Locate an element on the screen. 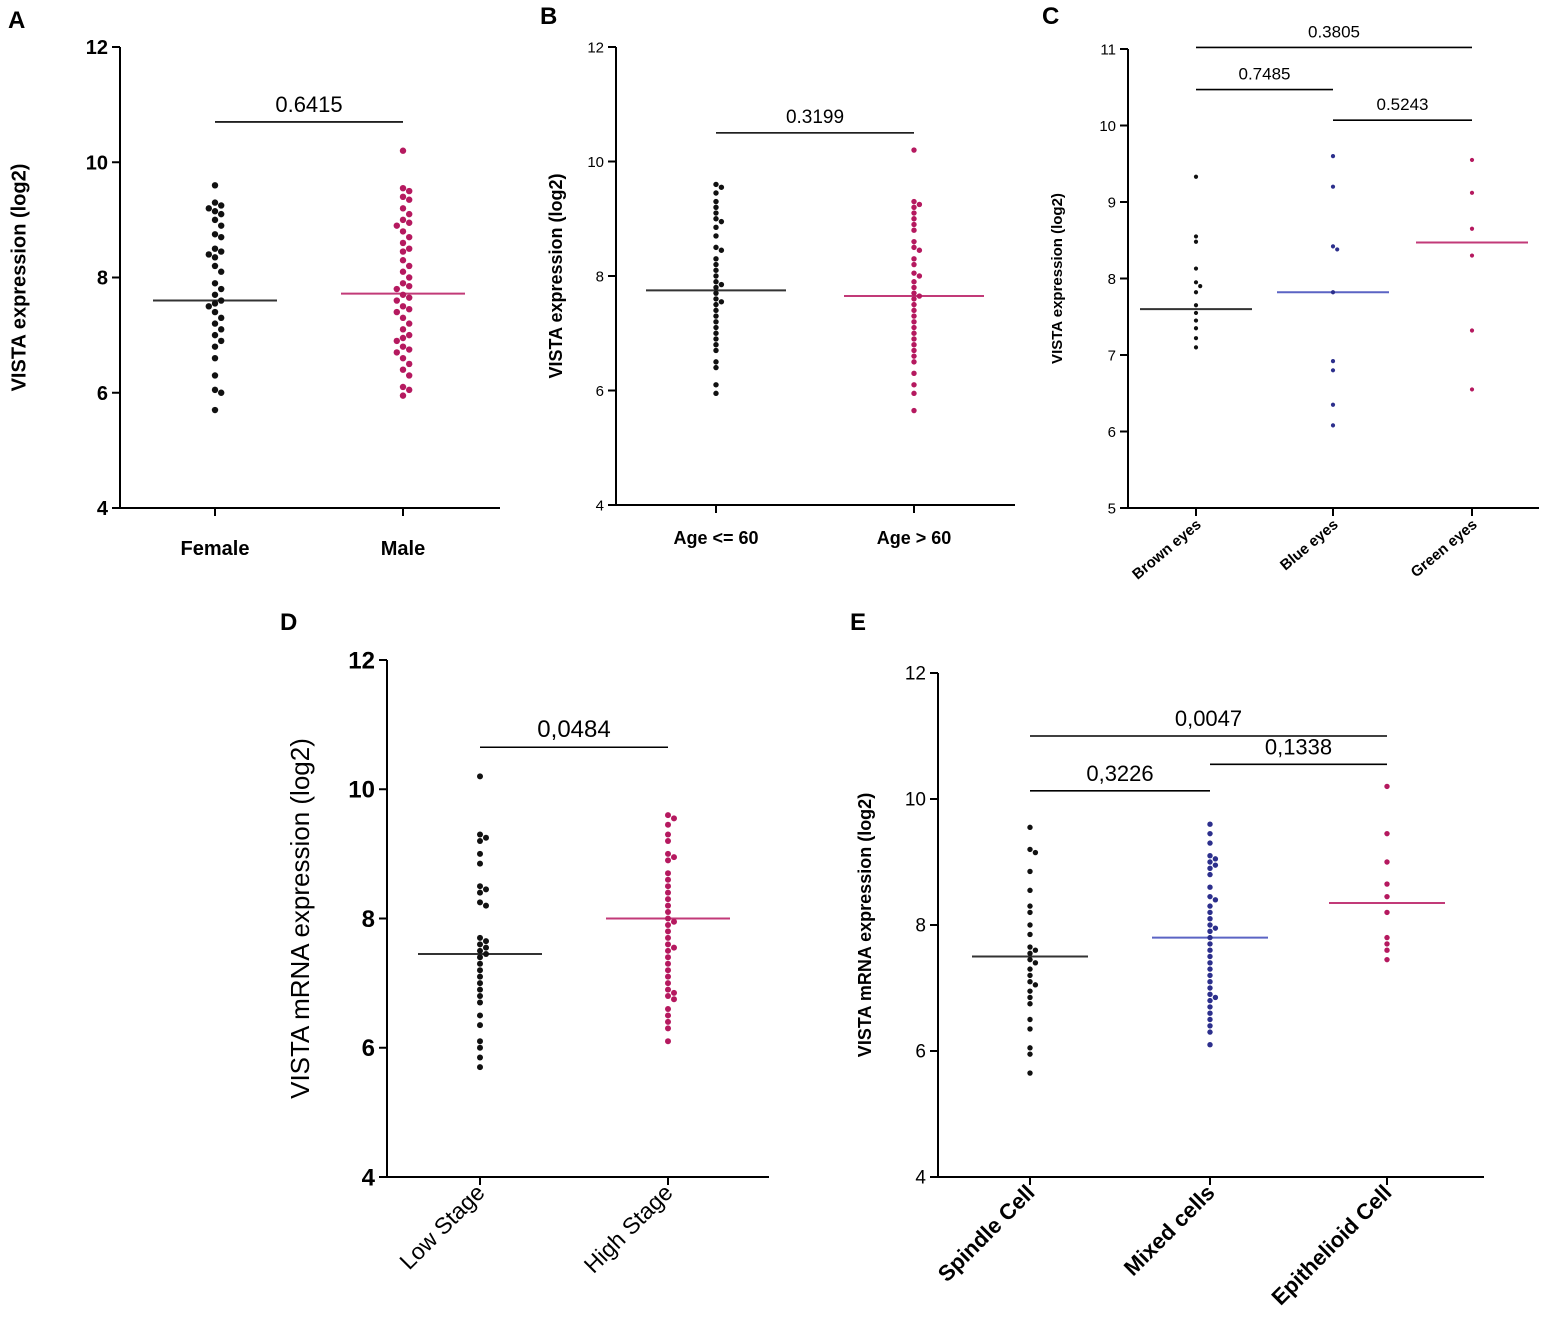 This screenshot has width=1547, height=1336. x-category-label: Age > 60 is located at coordinates (914, 538).